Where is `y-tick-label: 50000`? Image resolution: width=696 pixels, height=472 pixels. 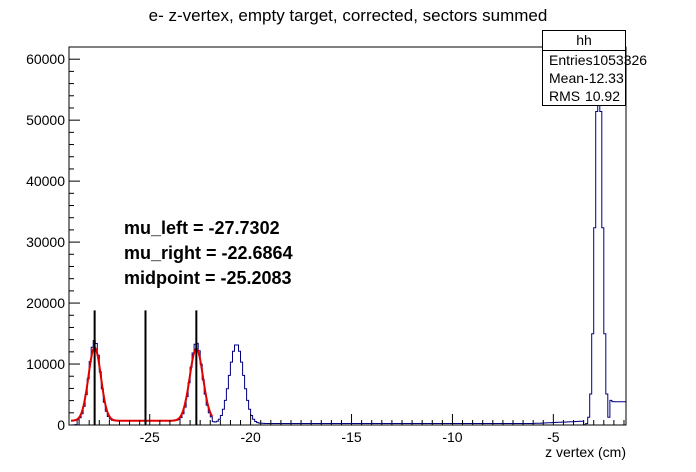 y-tick-label: 50000 is located at coordinates (45, 120).